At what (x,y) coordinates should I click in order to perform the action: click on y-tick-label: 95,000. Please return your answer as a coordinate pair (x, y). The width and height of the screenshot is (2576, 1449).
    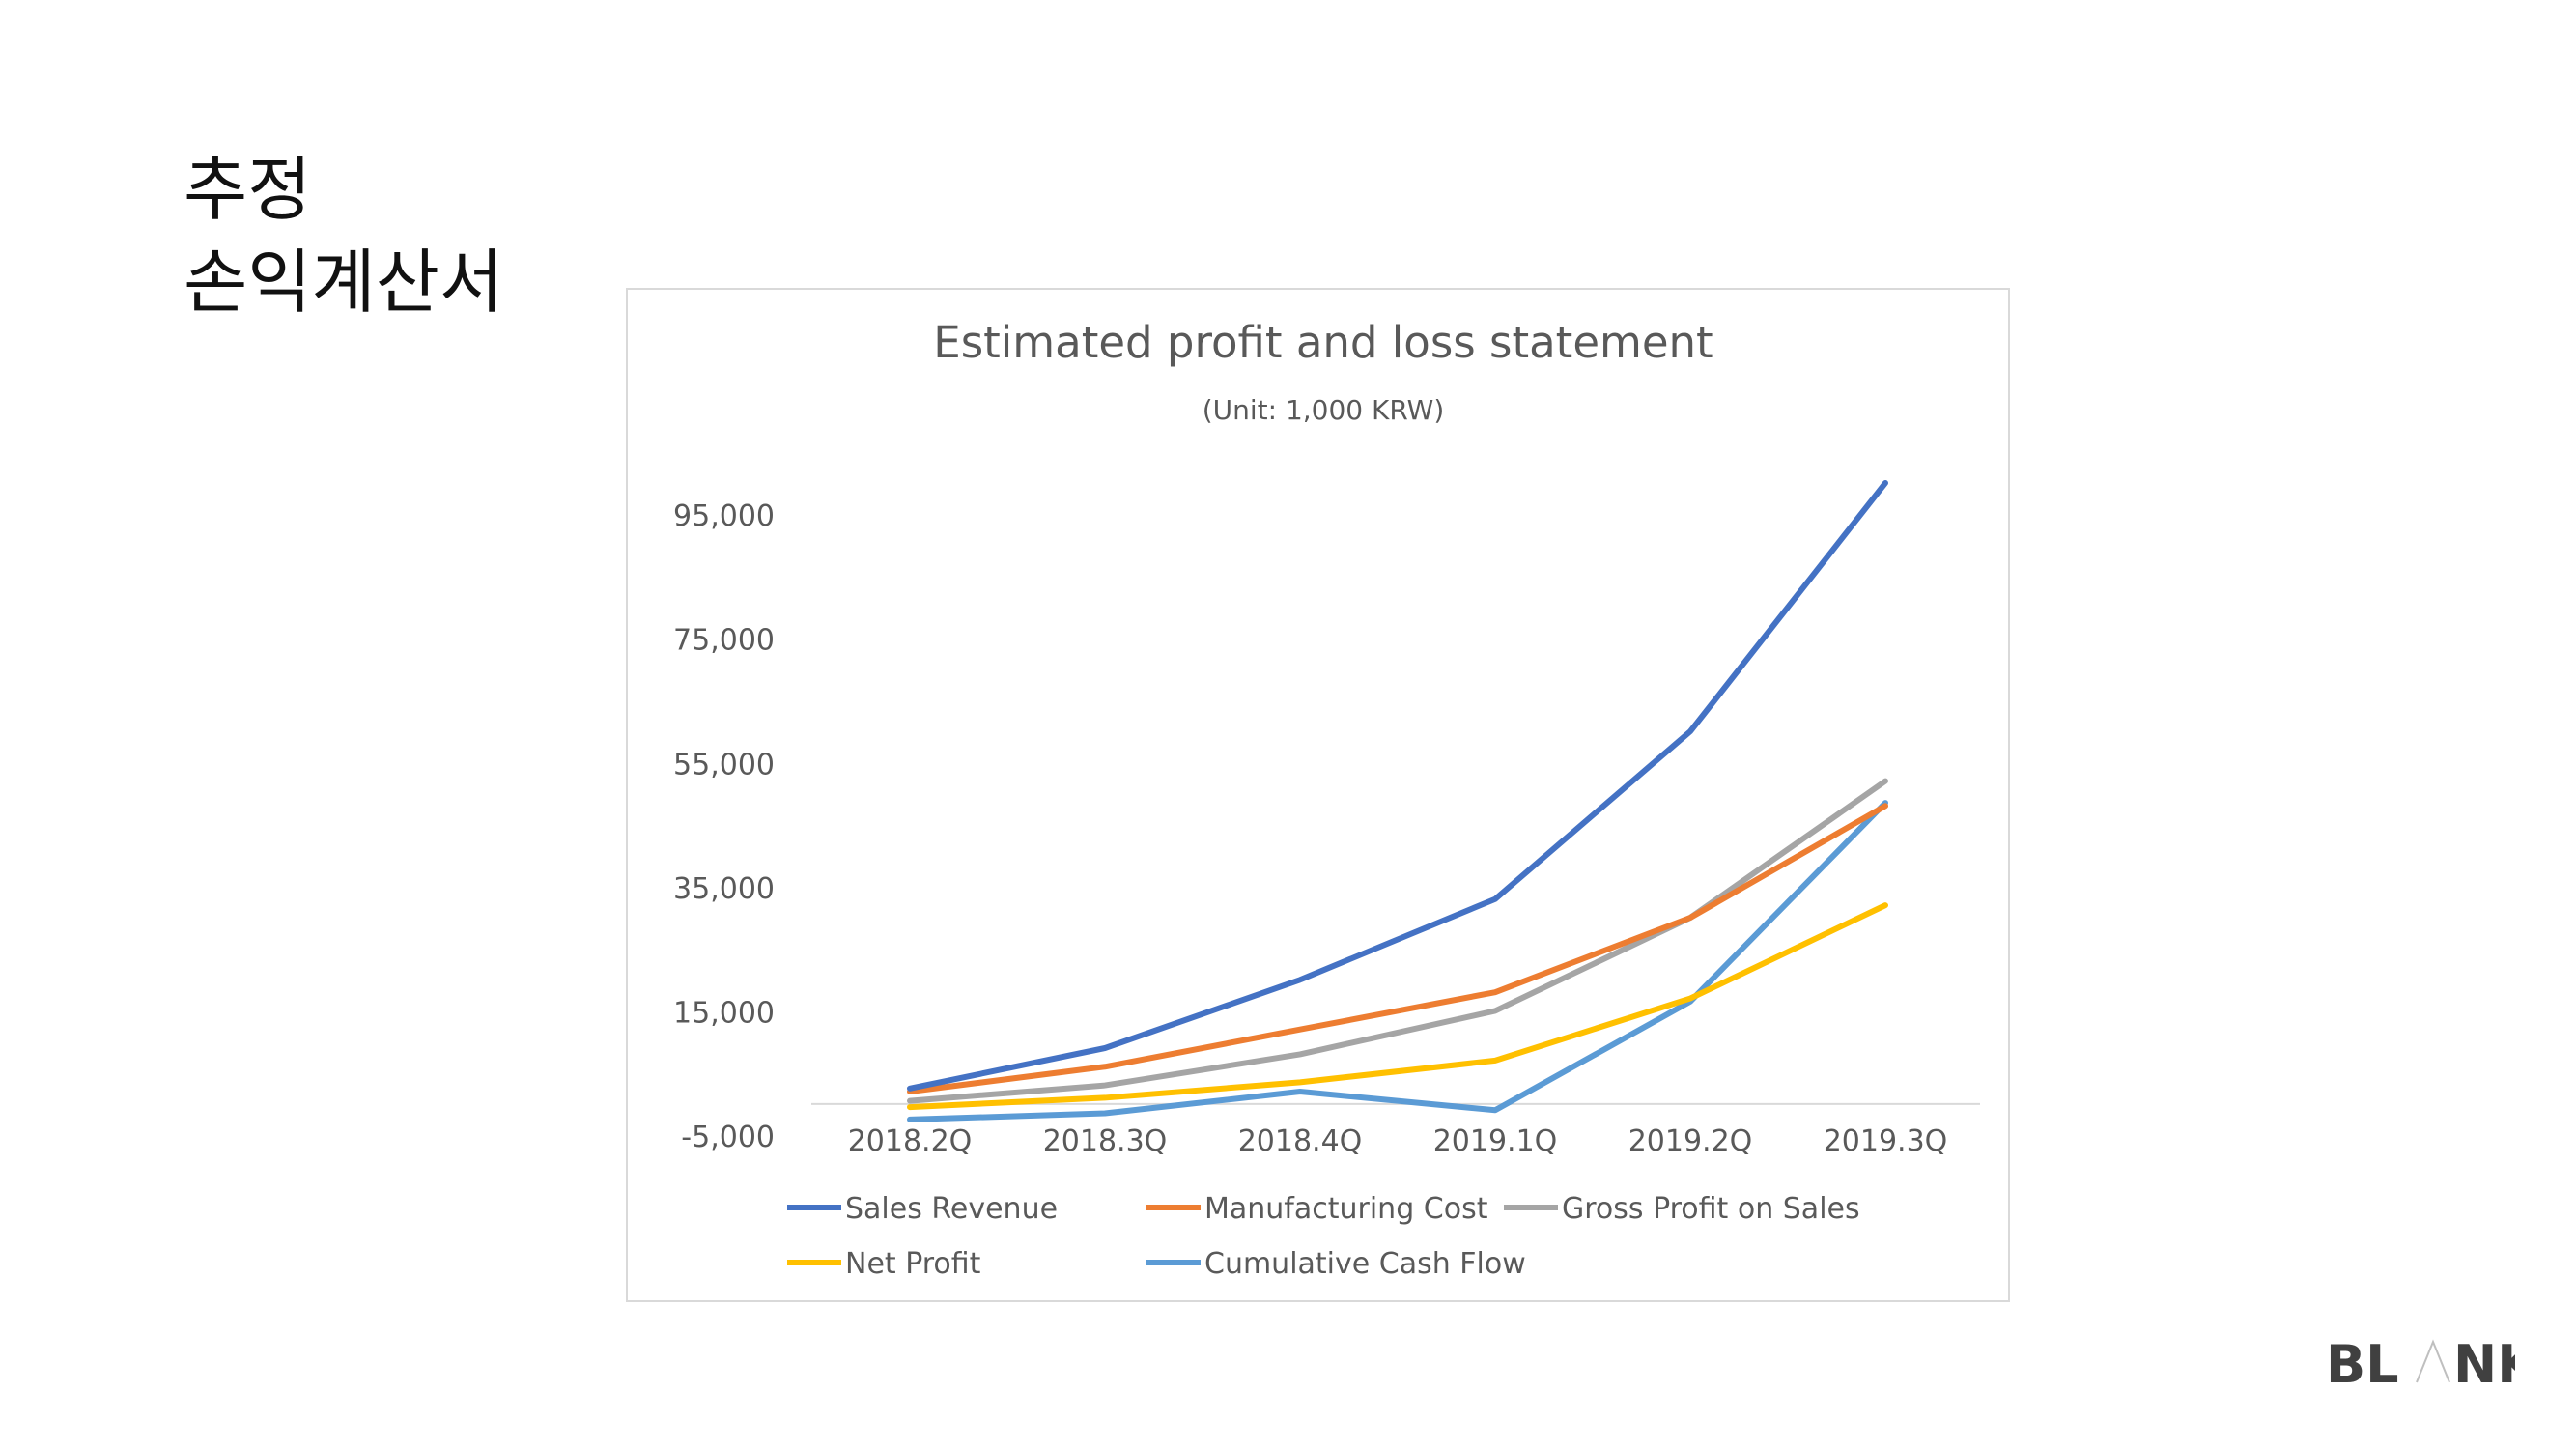
    Looking at the image, I should click on (724, 516).